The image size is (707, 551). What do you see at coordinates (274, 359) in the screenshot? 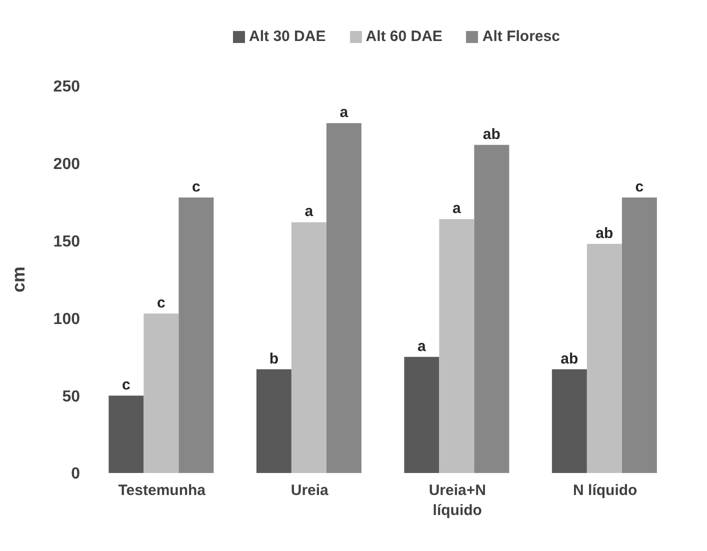
I see `data-label: b` at bounding box center [274, 359].